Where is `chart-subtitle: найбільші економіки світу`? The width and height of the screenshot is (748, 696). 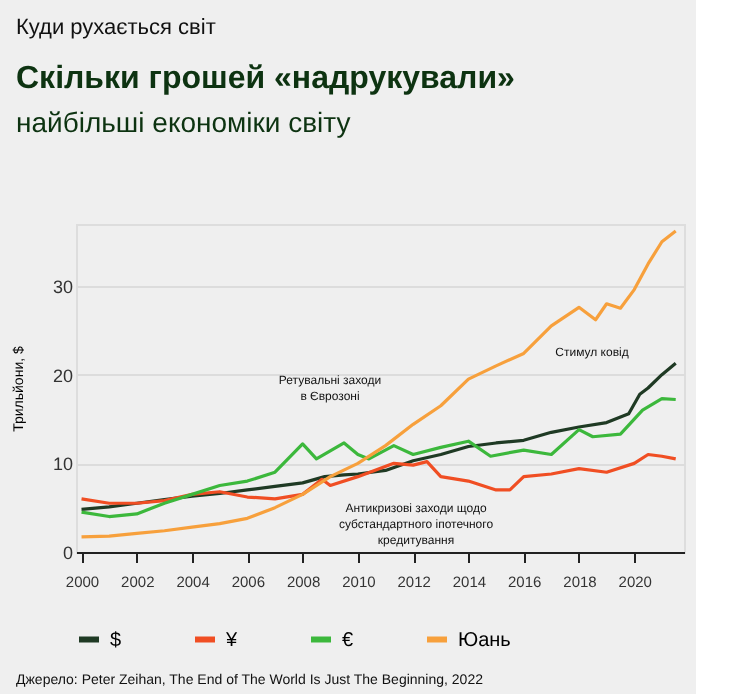
chart-subtitle: найбільші економіки світу is located at coordinates (183, 122).